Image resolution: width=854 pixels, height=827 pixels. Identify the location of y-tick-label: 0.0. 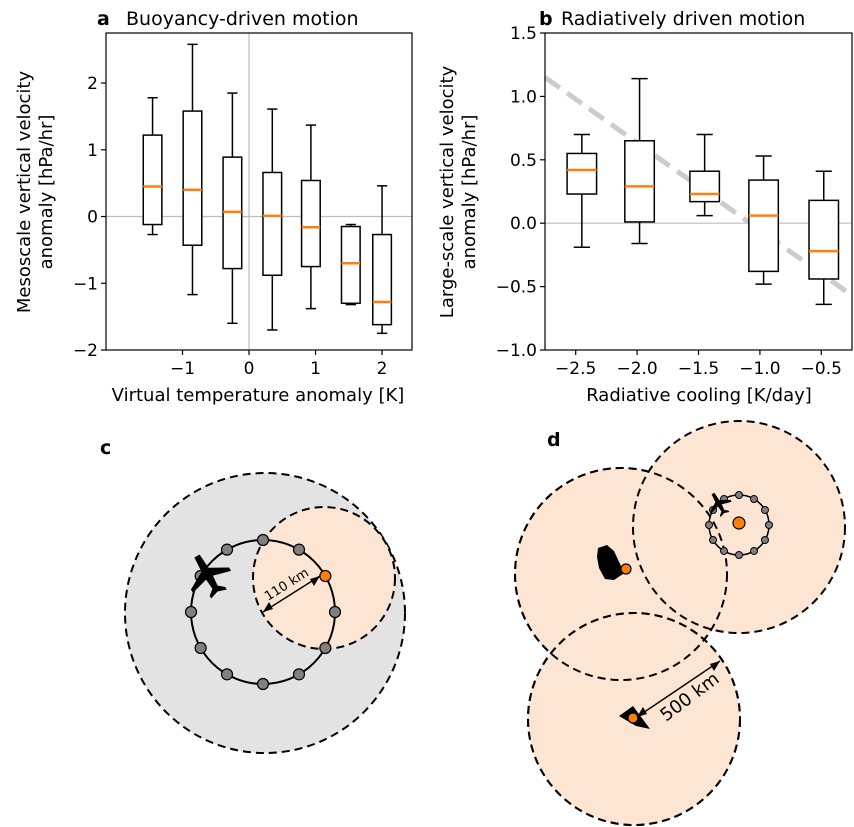
(523, 224).